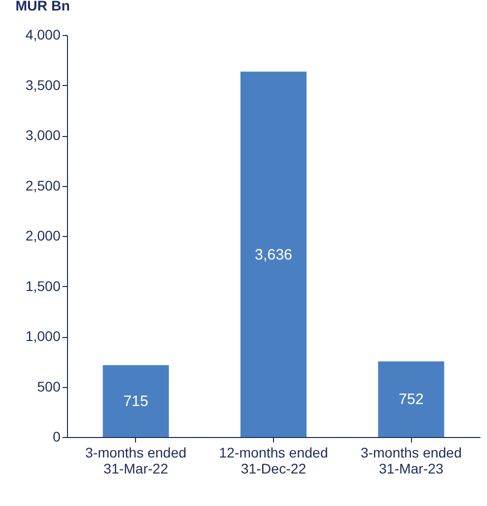  I want to click on y-tick-label: 3,500, so click(43, 84).